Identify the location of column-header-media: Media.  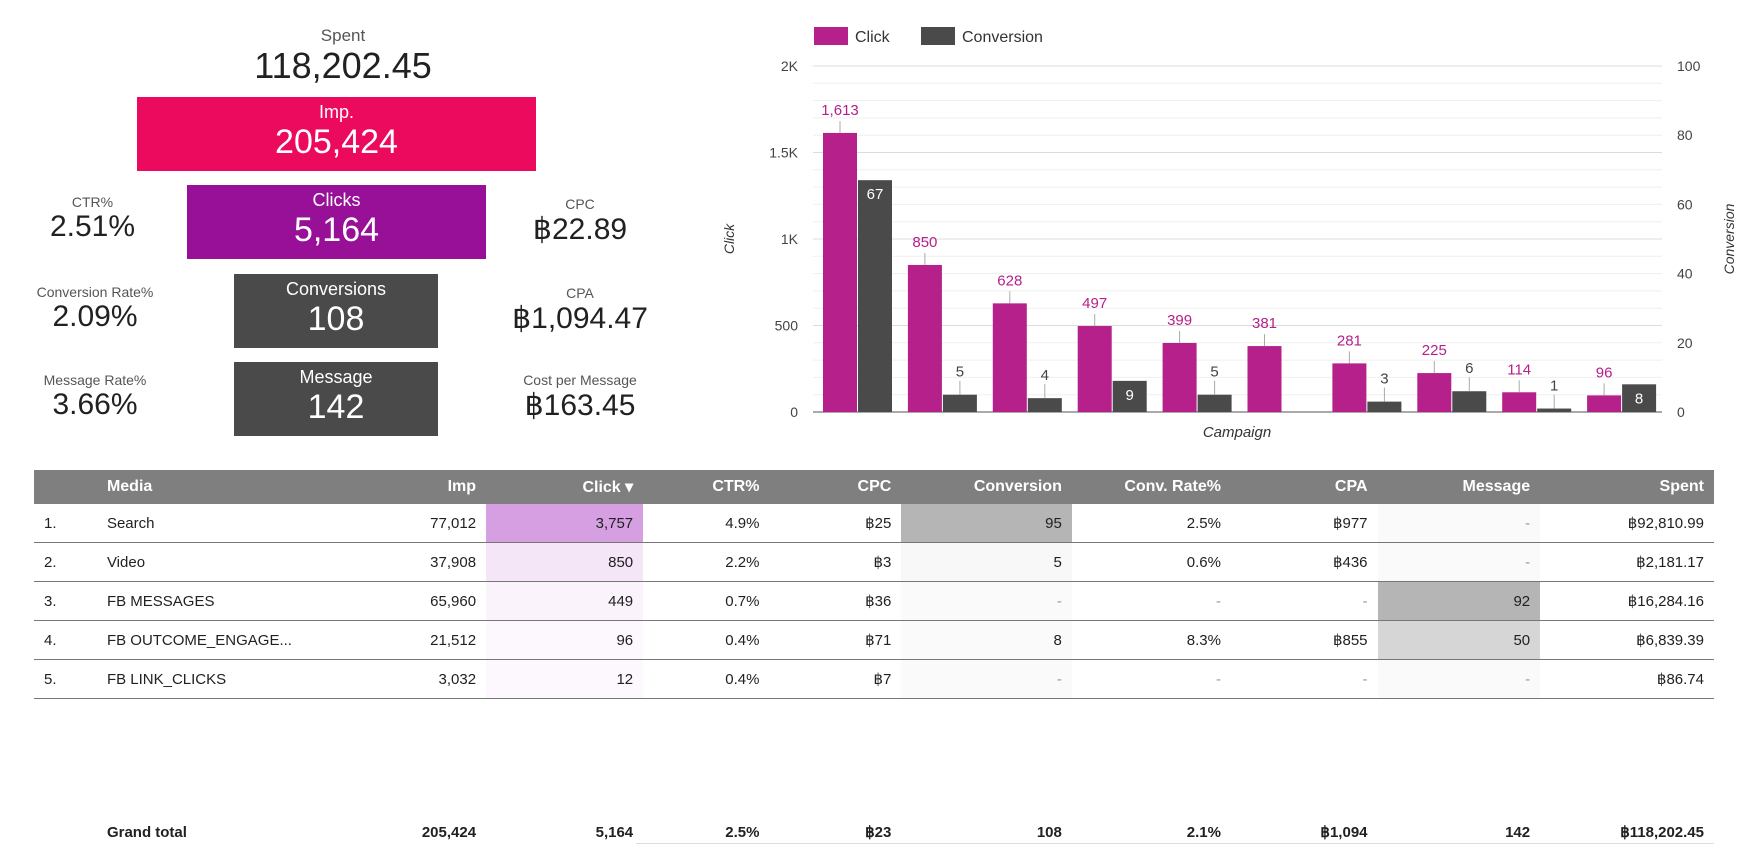
(227, 487).